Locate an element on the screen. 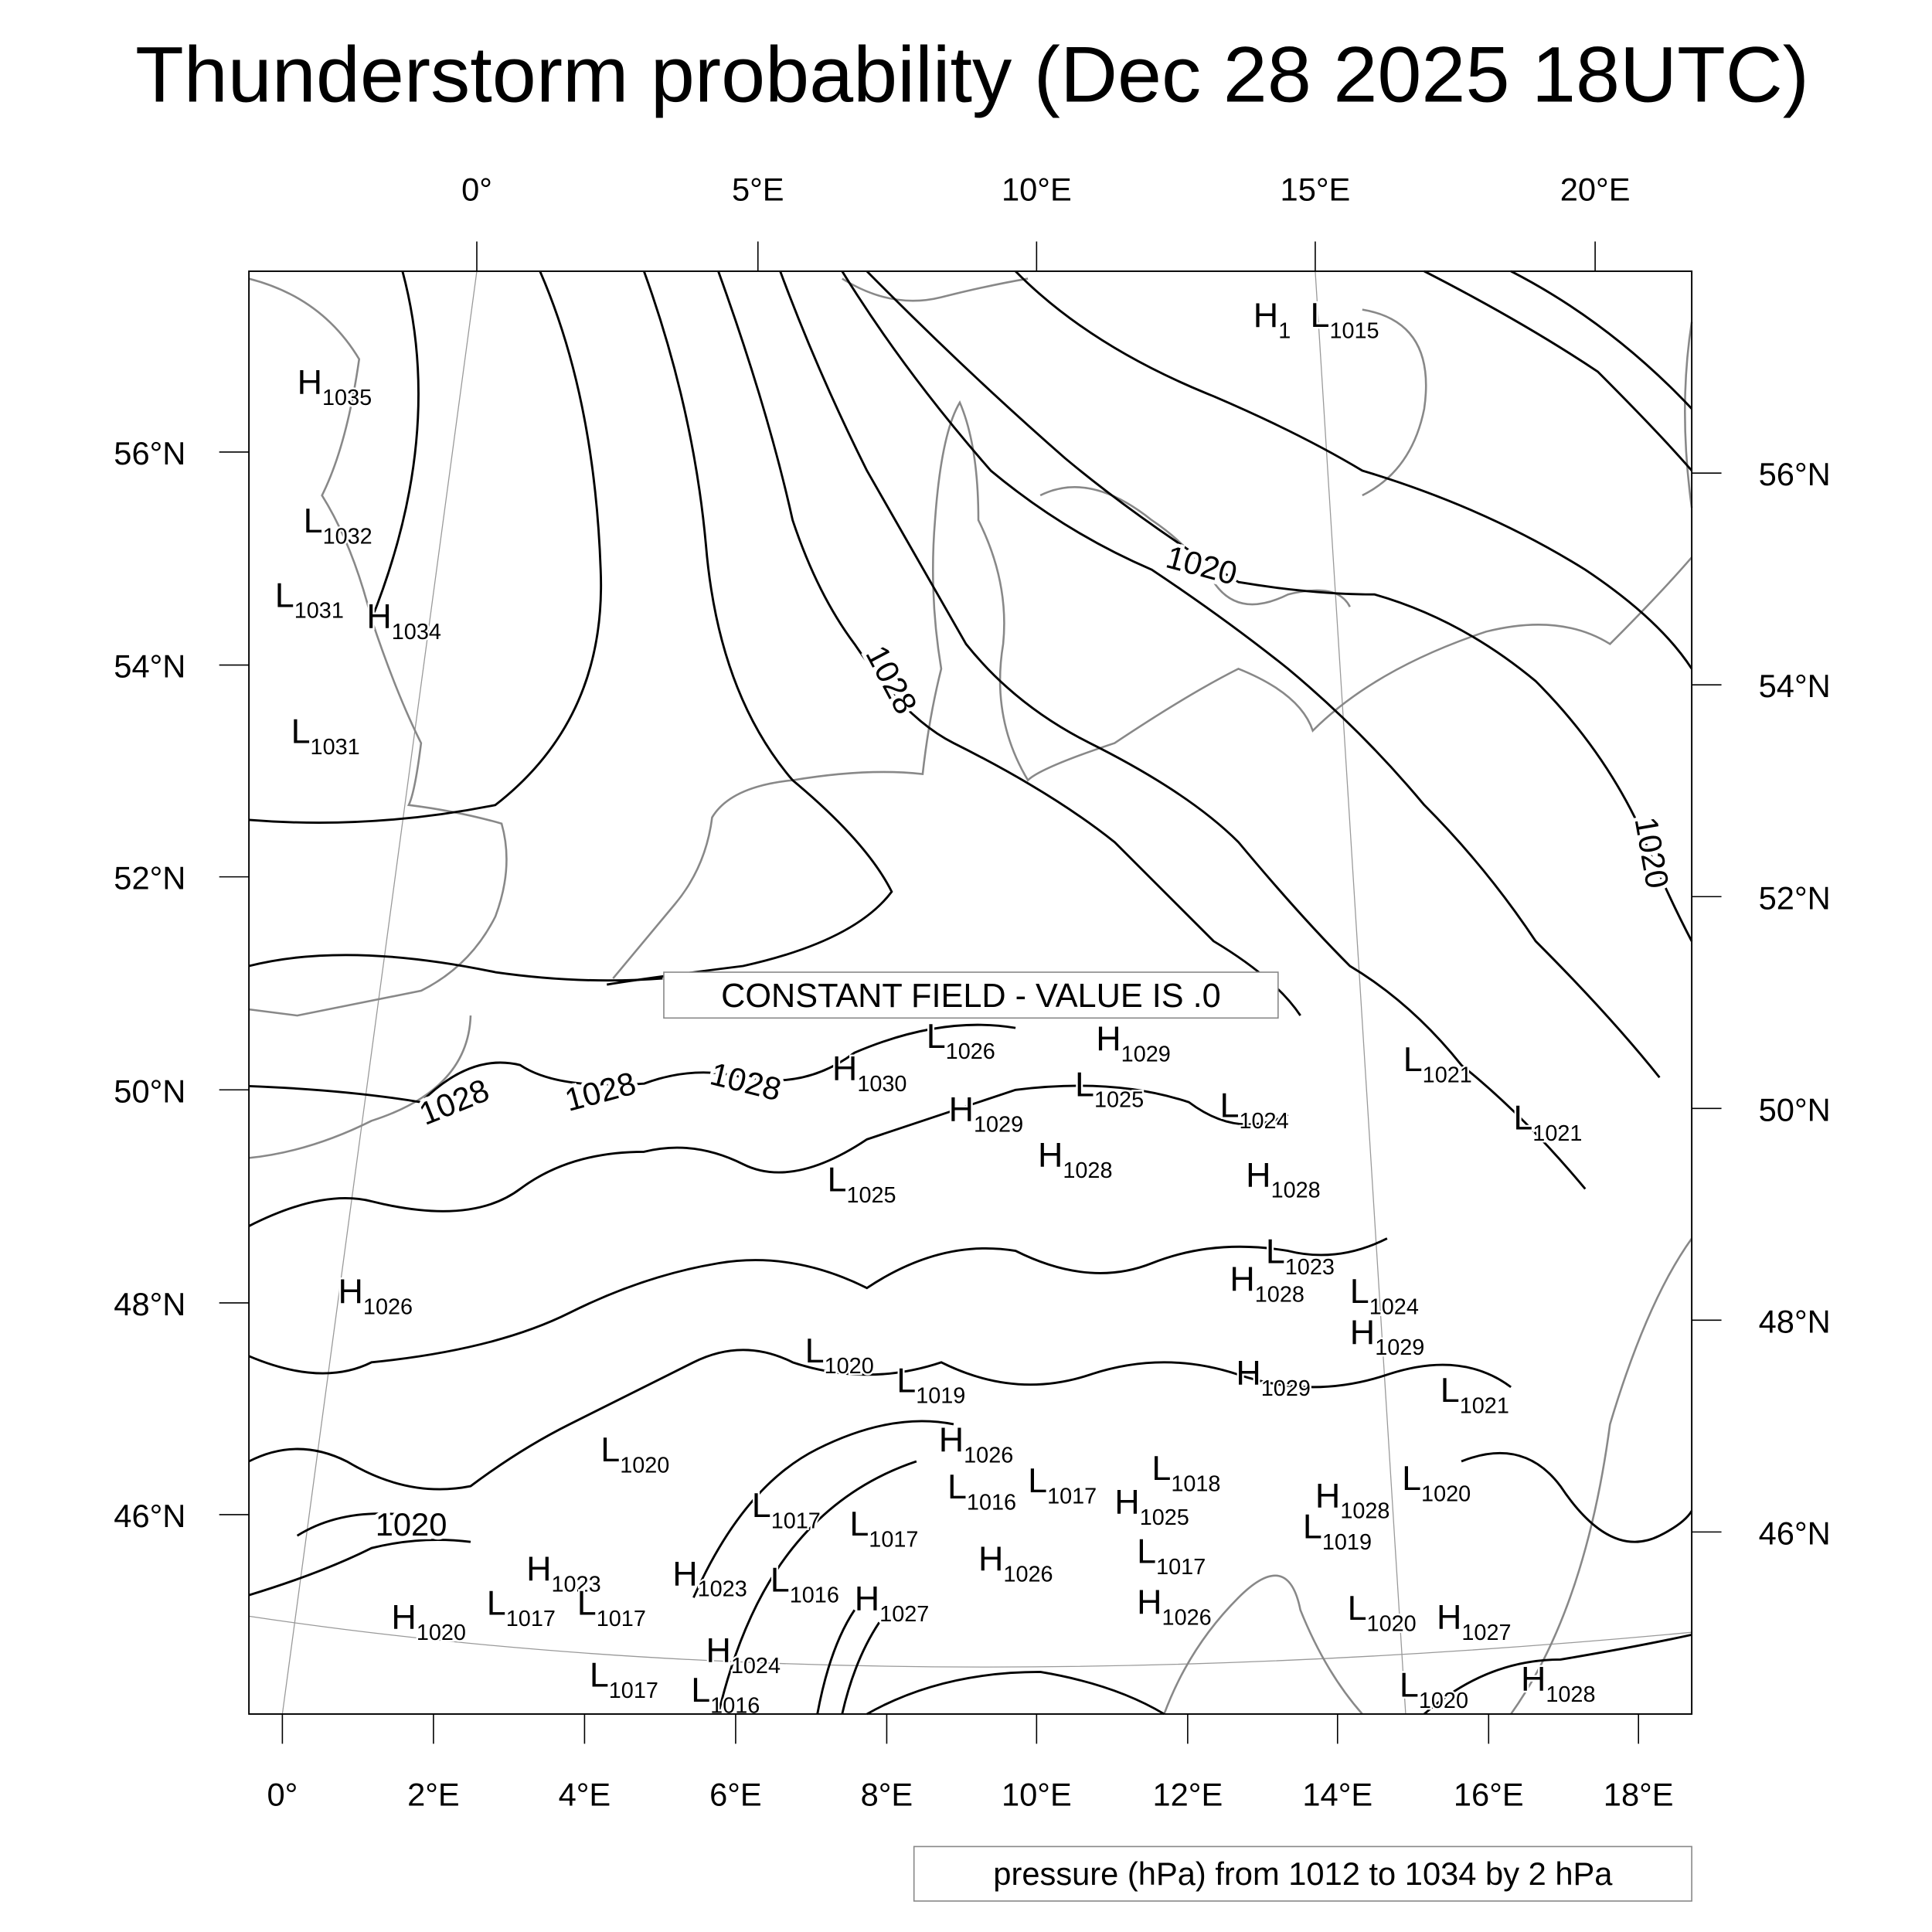 The width and height of the screenshot is (1932, 1932). top-lon-label: 20°E is located at coordinates (1596, 190).